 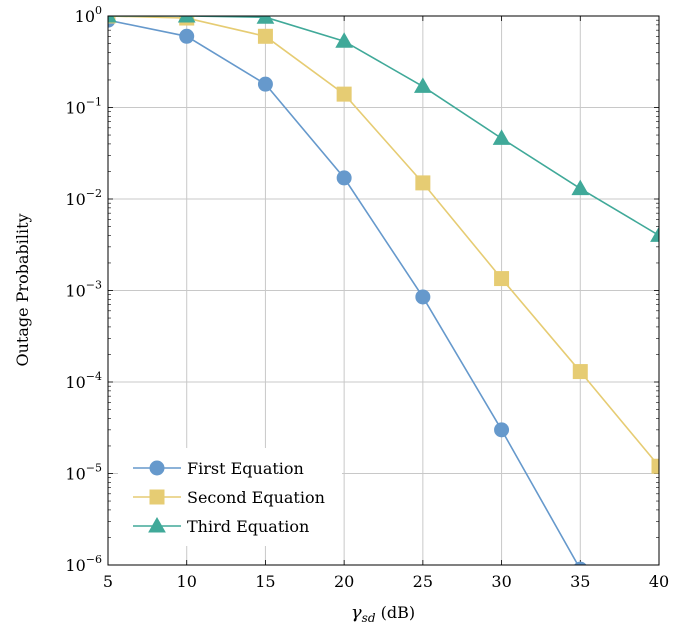 What do you see at coordinates (88, 15) in the screenshot?
I see `y-tick-label: 10⁰` at bounding box center [88, 15].